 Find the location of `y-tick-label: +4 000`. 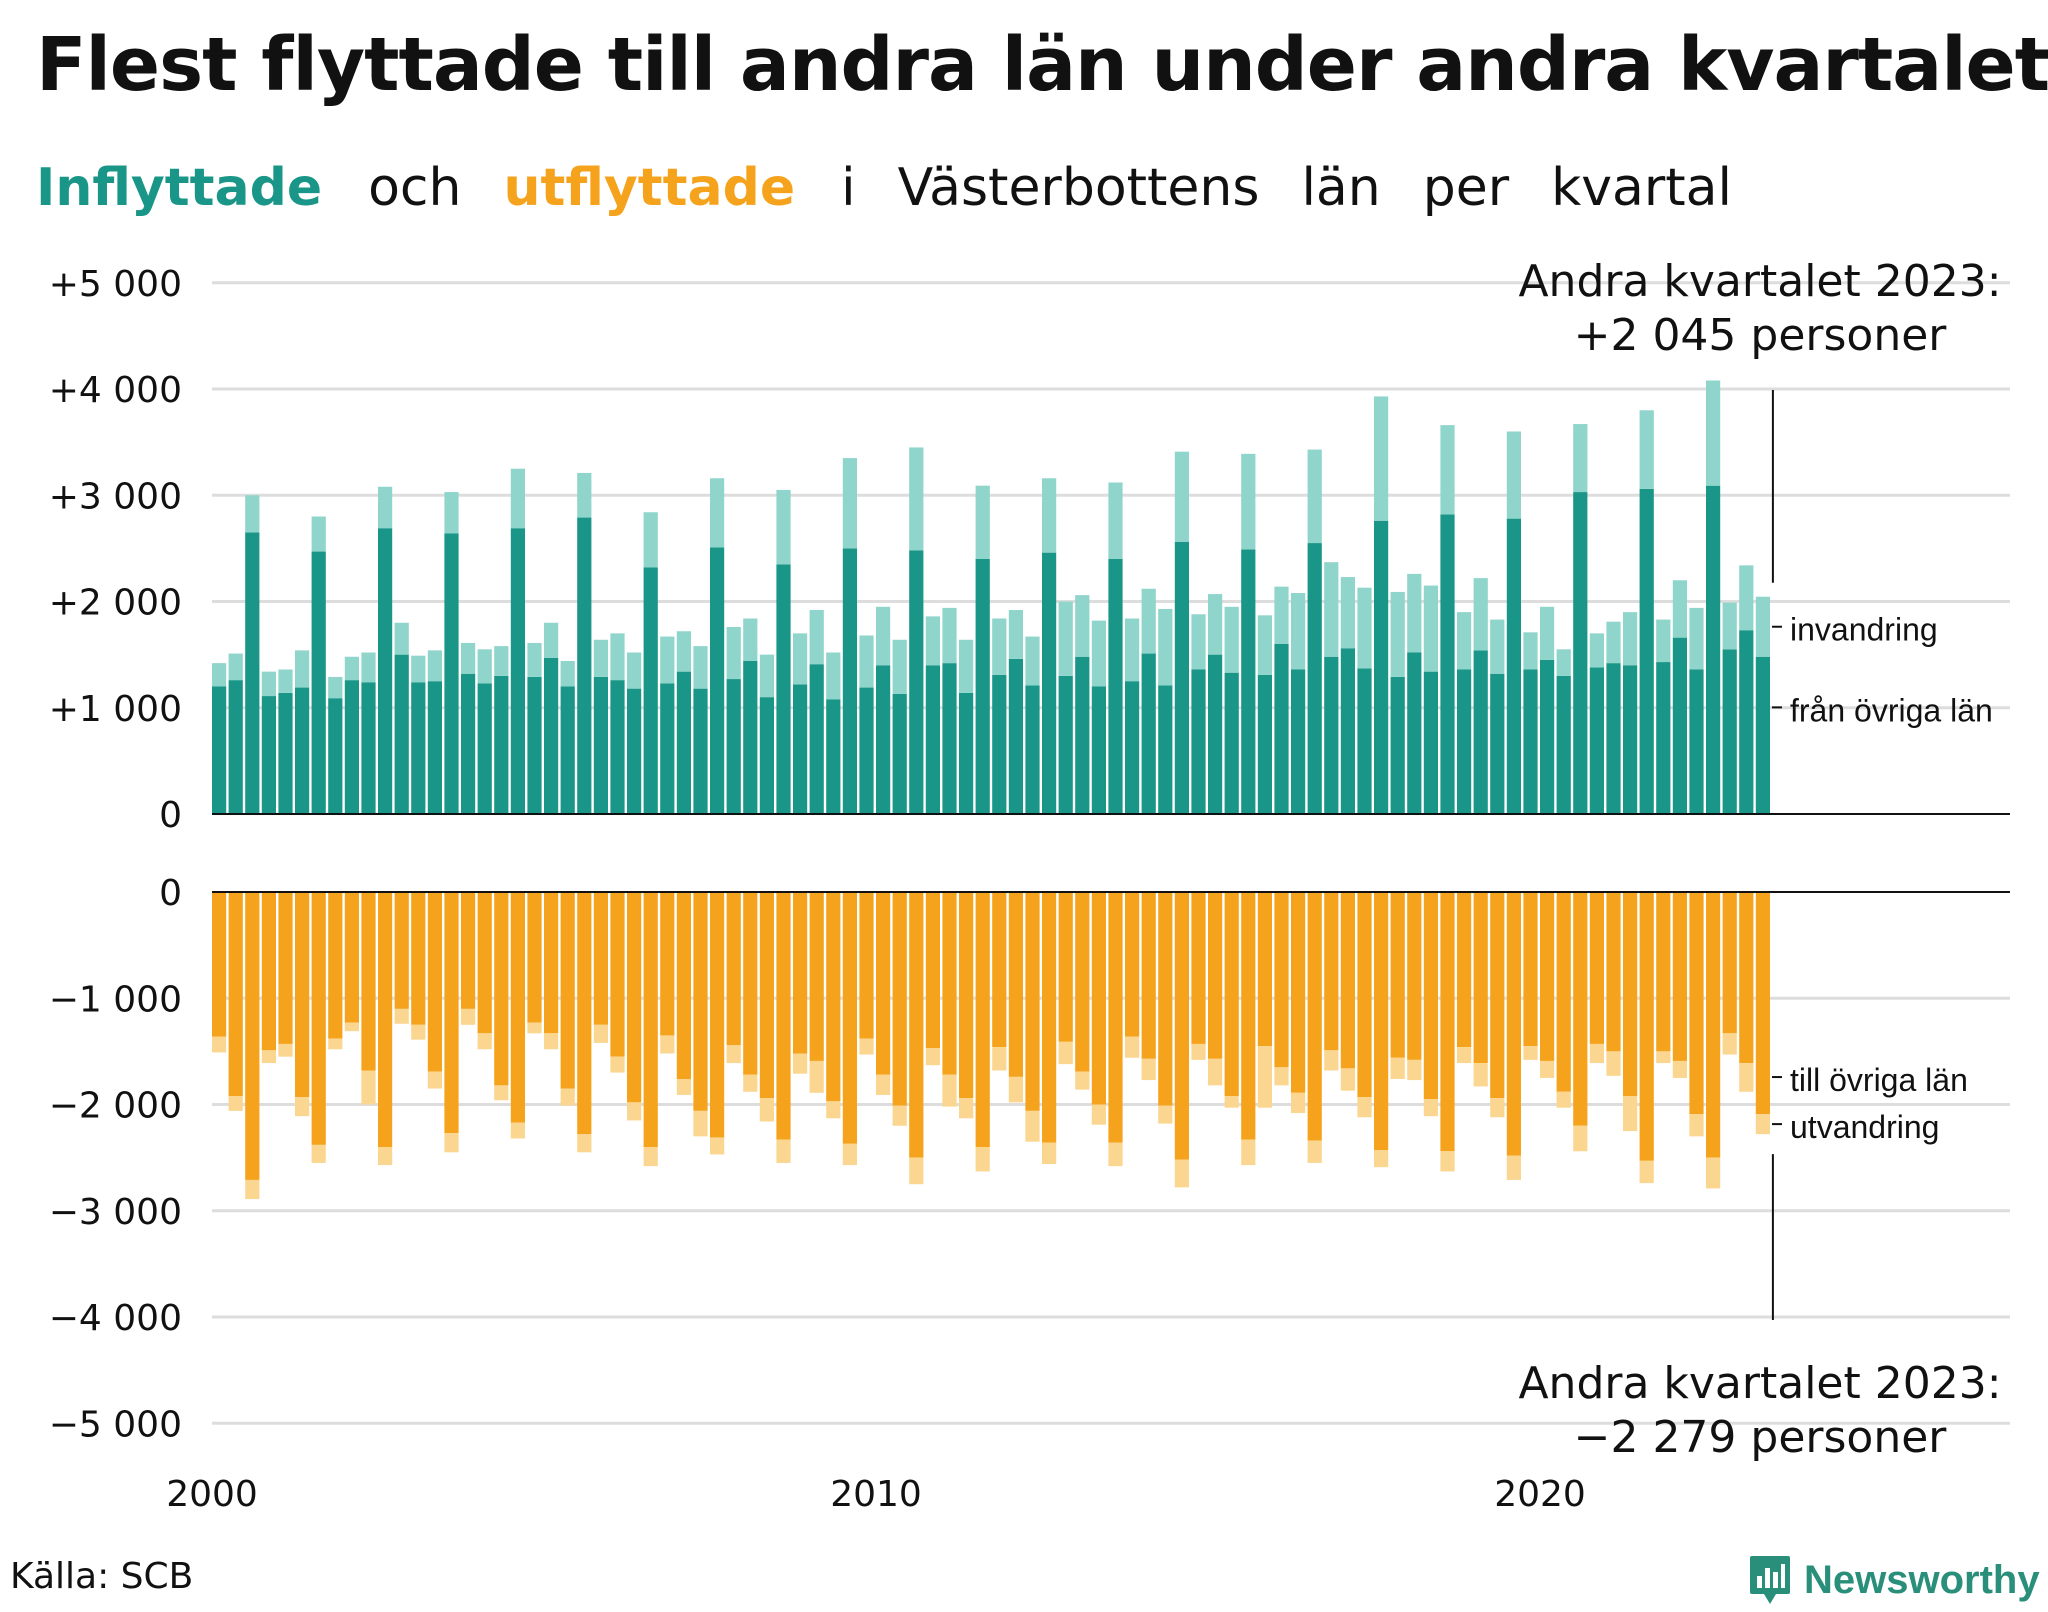

y-tick-label: +4 000 is located at coordinates (115, 390).